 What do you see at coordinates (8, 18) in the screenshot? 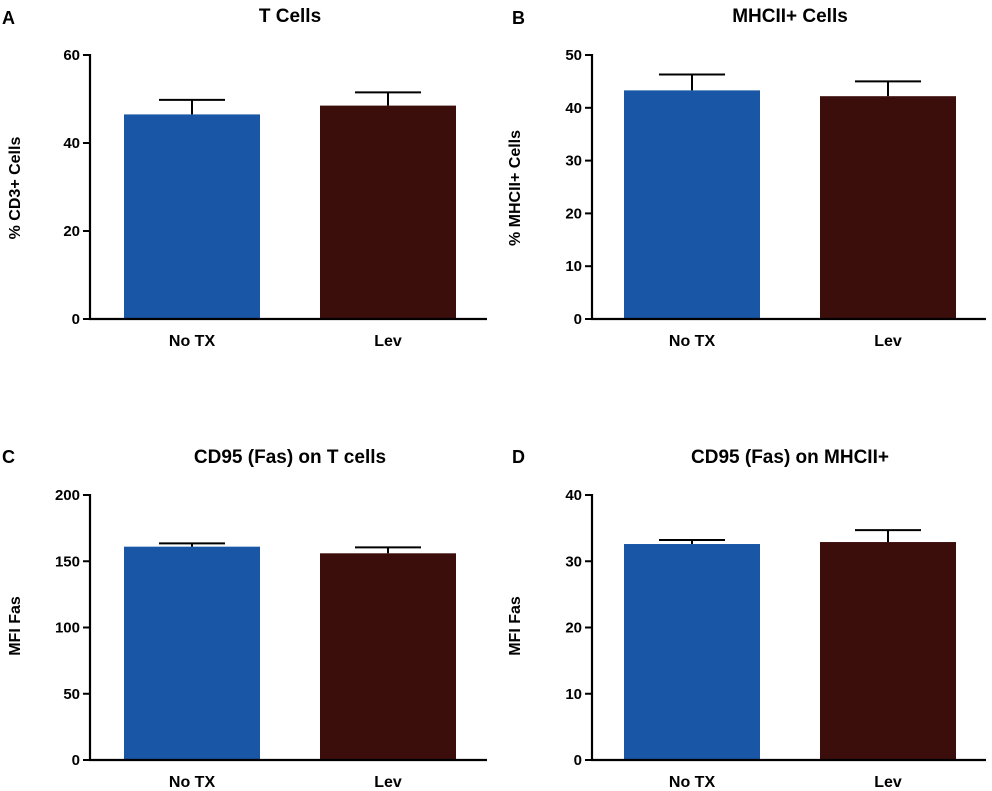
I see `panel-letter: A` at bounding box center [8, 18].